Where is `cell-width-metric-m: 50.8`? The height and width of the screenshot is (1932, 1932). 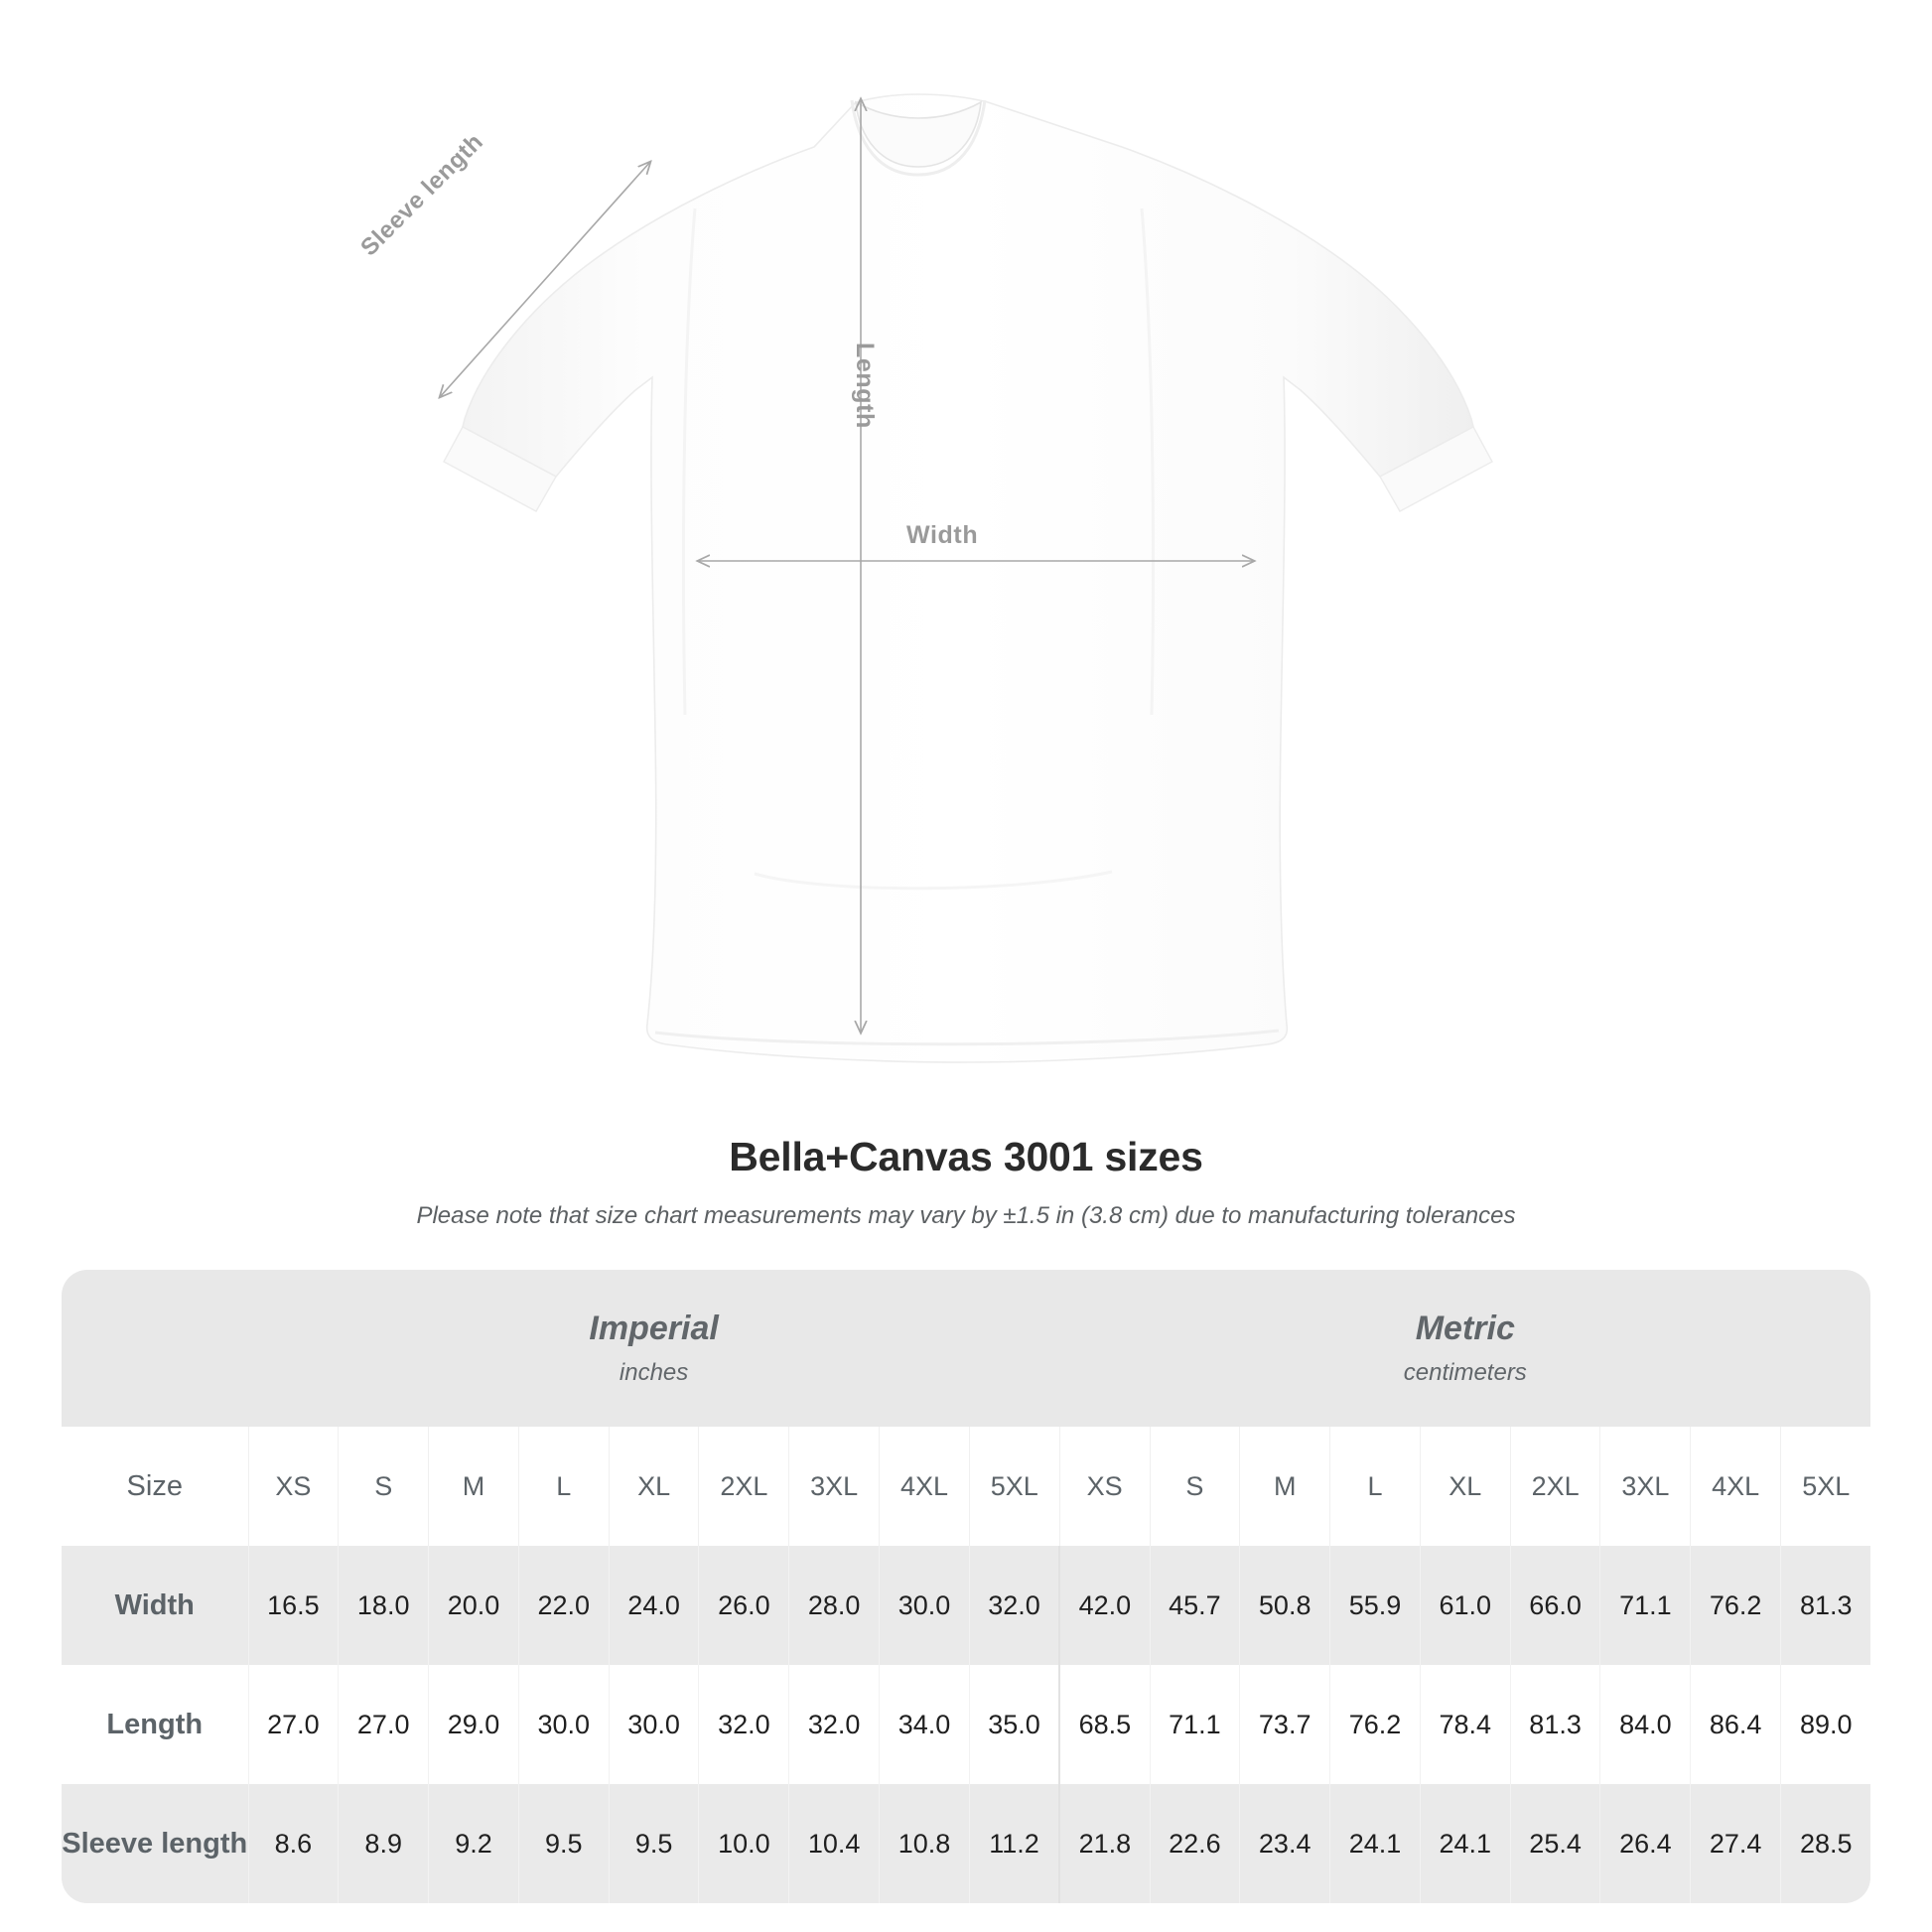 cell-width-metric-m: 50.8 is located at coordinates (1284, 1605).